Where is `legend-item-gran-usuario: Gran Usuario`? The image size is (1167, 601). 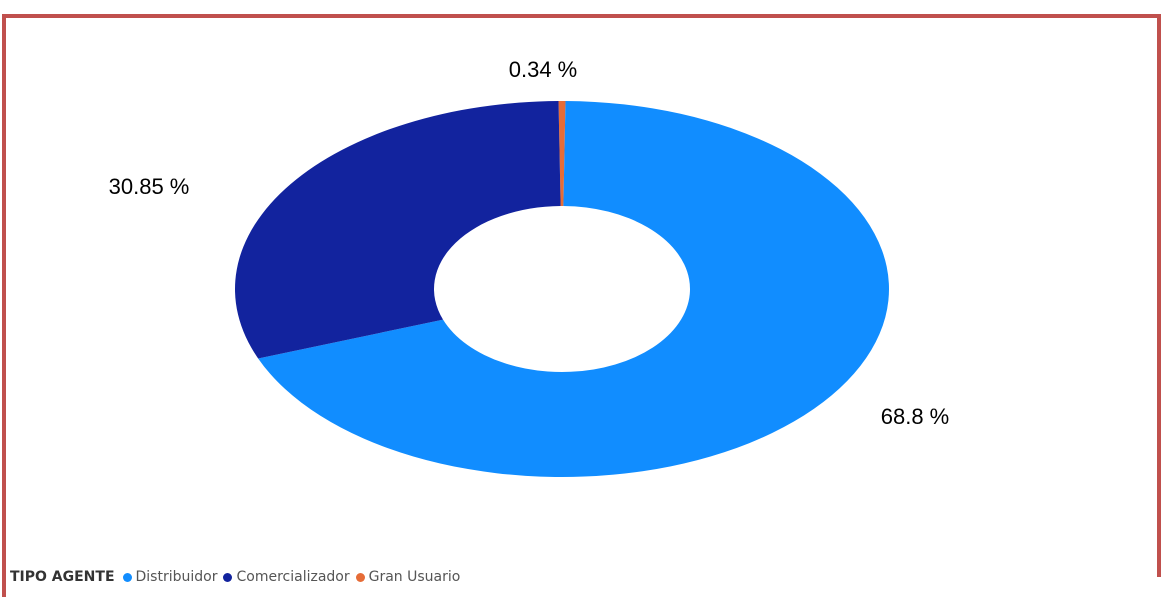 legend-item-gran-usuario: Gran Usuario is located at coordinates (408, 577).